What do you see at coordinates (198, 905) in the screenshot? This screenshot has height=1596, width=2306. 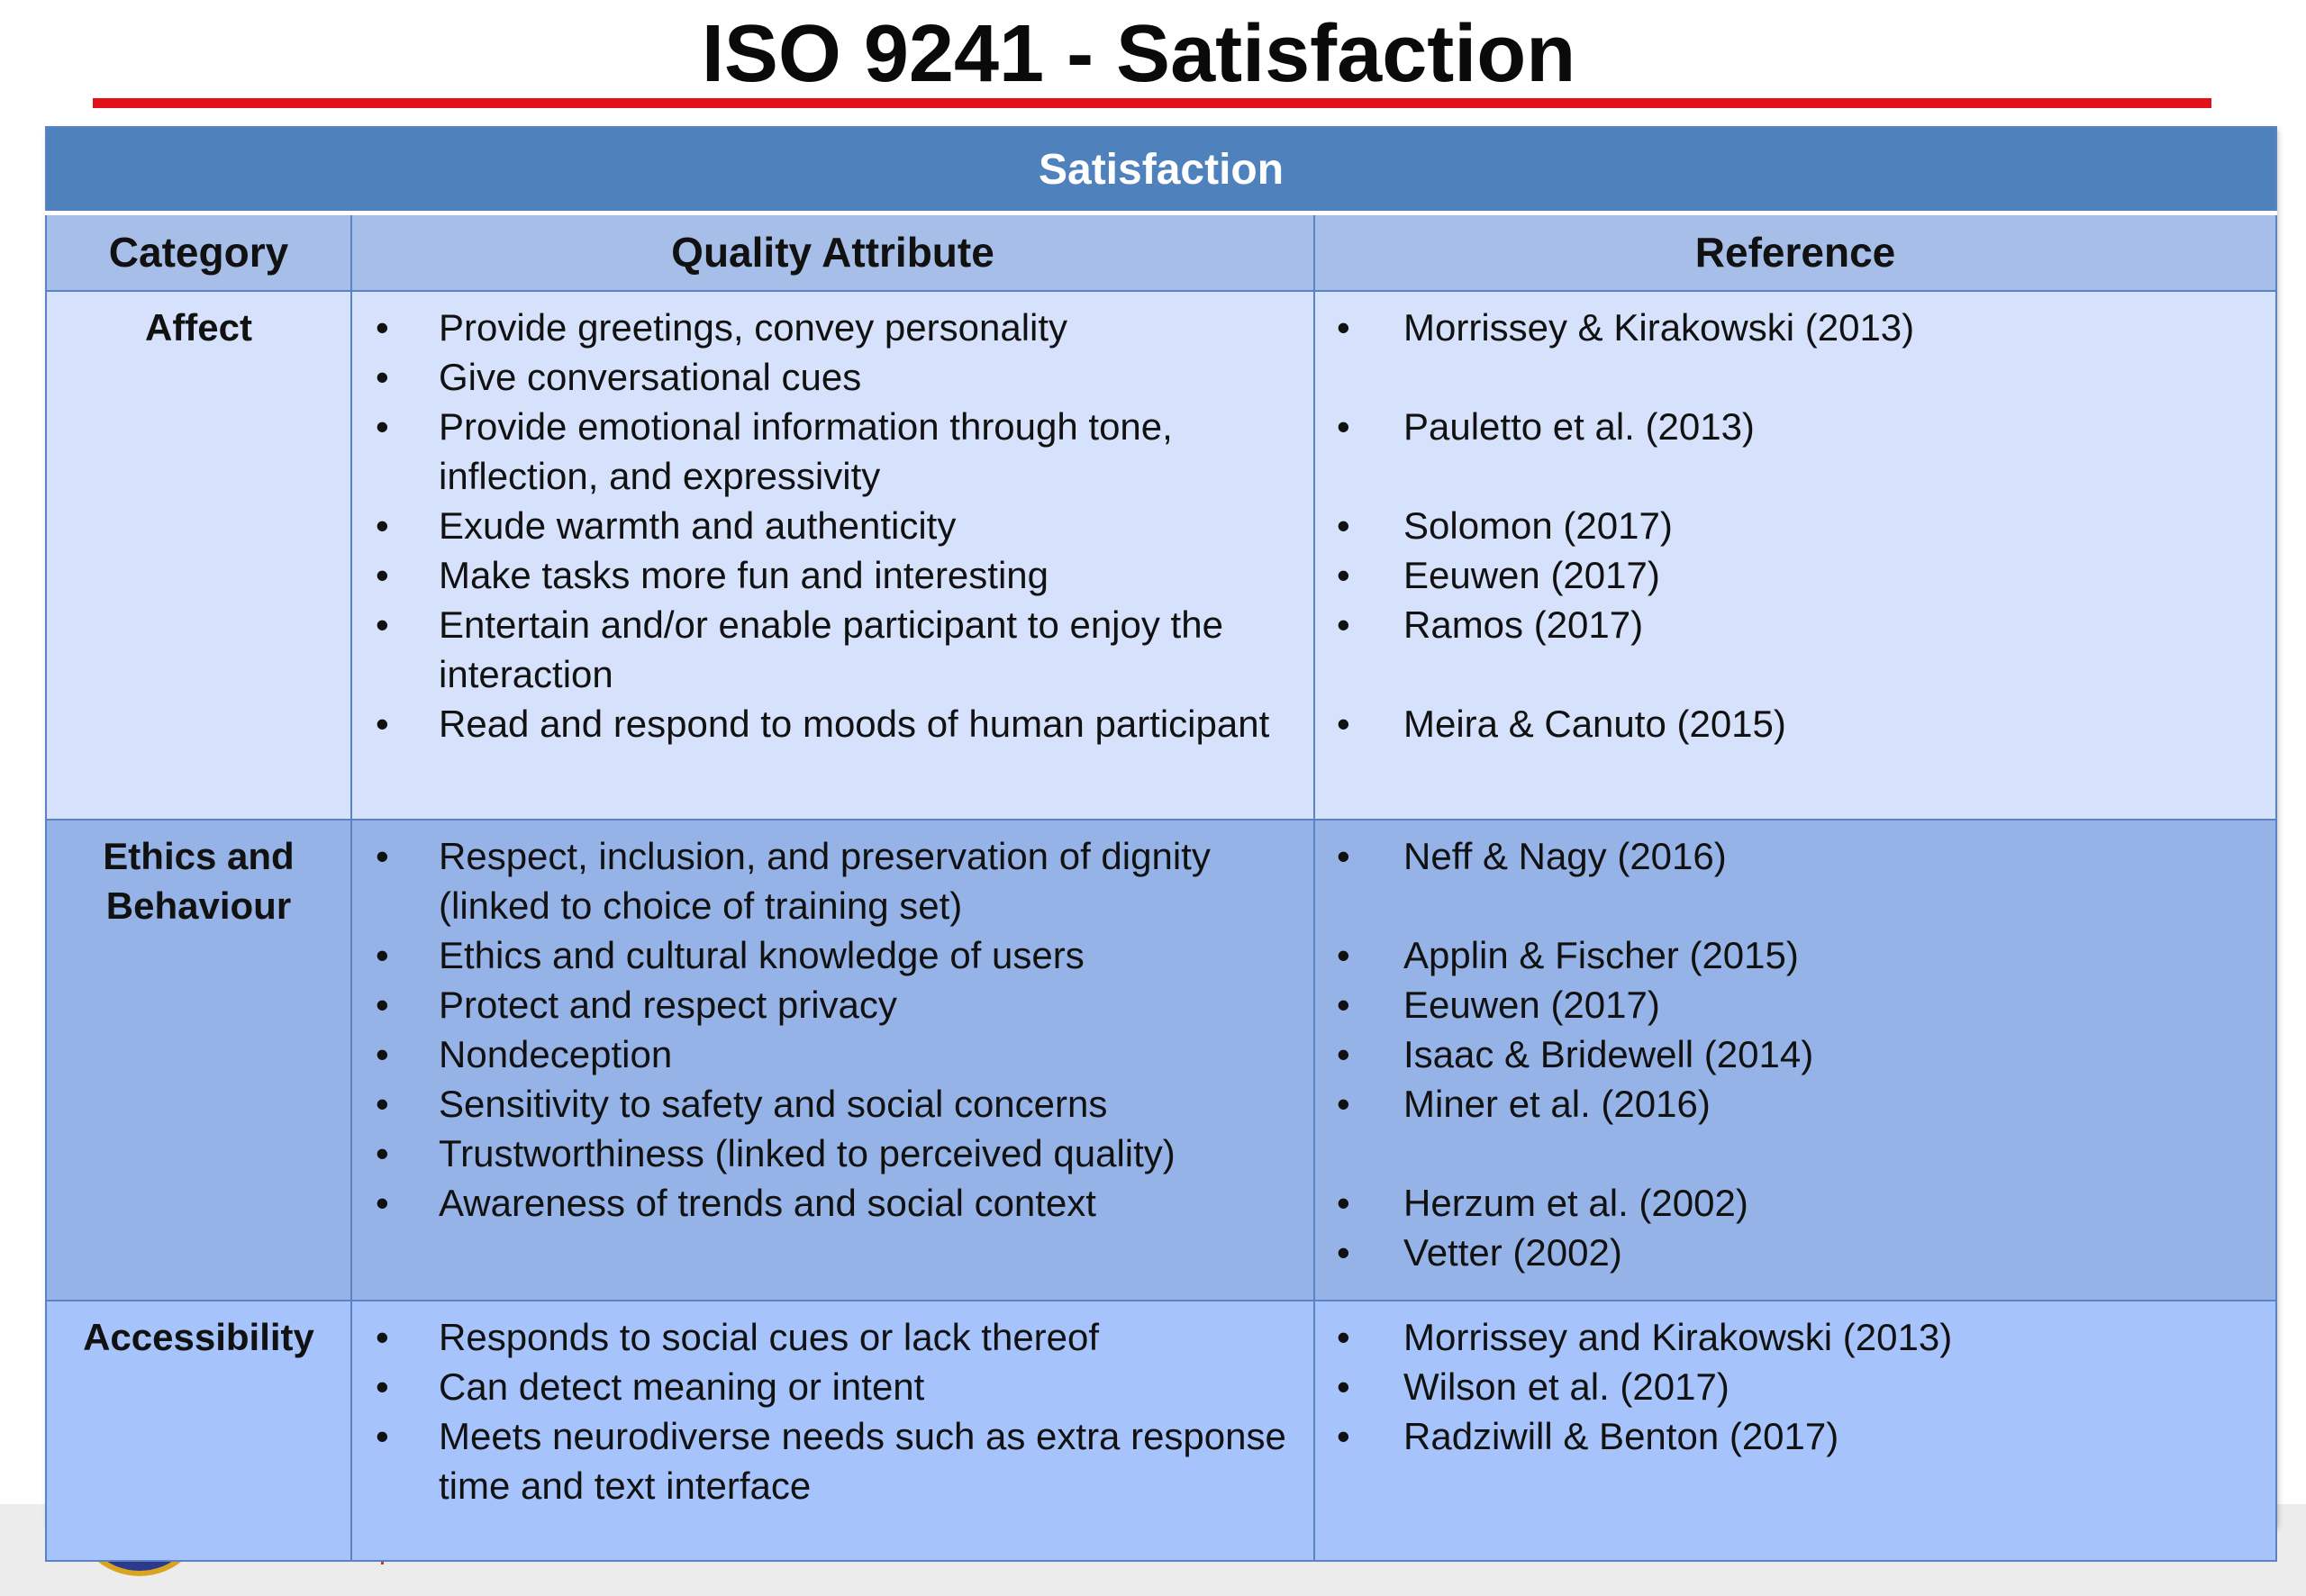 I see `category-label-line2: Behaviour` at bounding box center [198, 905].